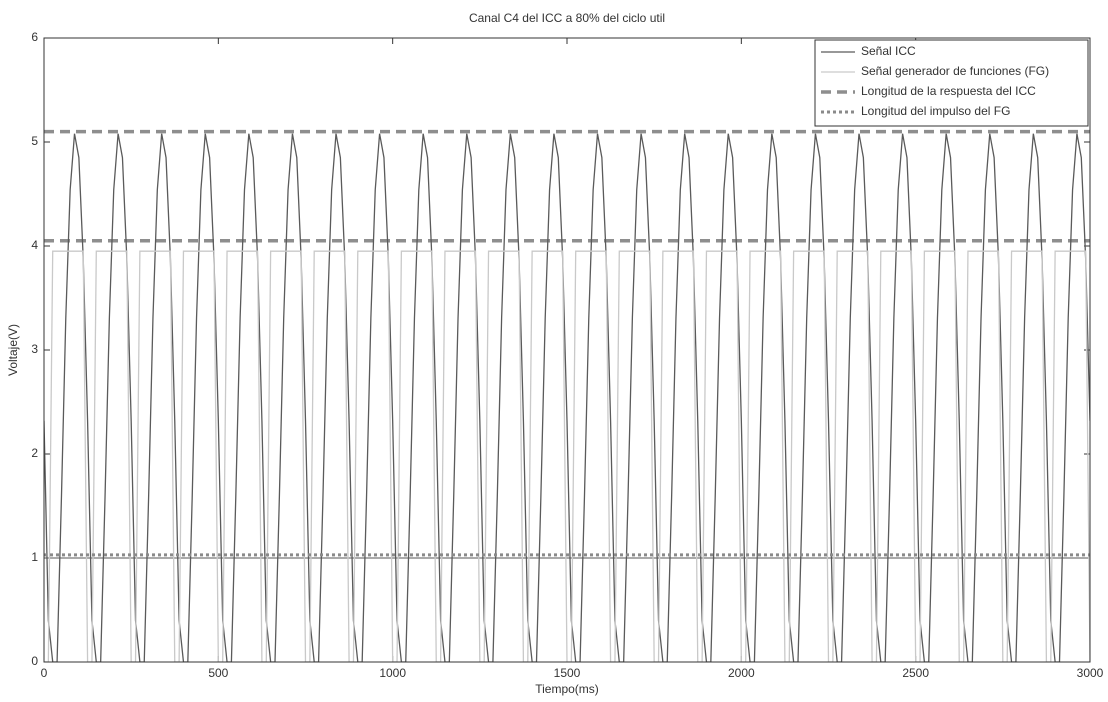  What do you see at coordinates (741, 673) in the screenshot?
I see `x-tick-label: 2000` at bounding box center [741, 673].